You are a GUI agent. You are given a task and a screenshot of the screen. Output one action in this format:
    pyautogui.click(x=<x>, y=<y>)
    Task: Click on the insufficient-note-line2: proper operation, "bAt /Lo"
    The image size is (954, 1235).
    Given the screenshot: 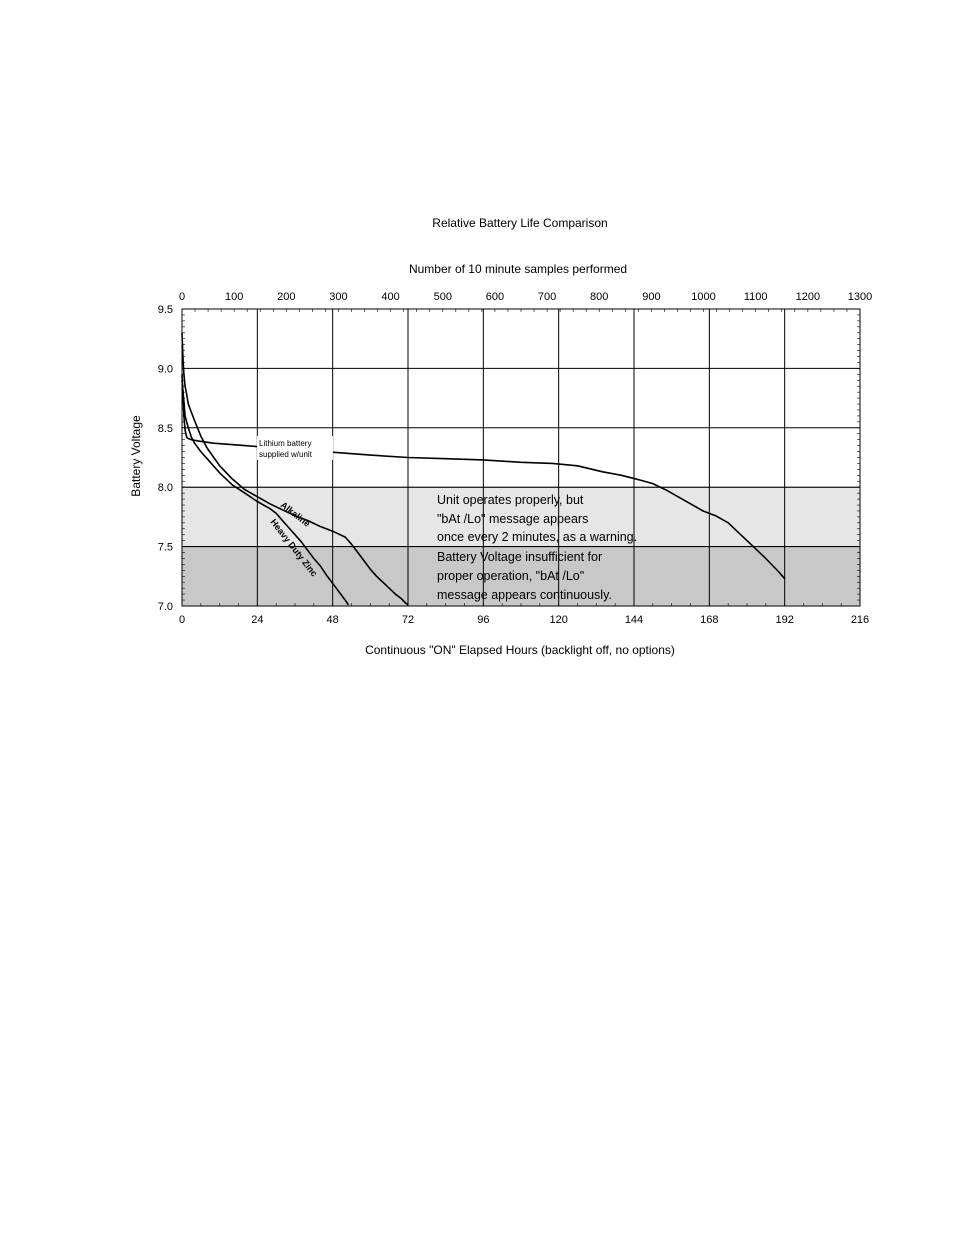 What is the action you would take?
    pyautogui.click(x=510, y=576)
    